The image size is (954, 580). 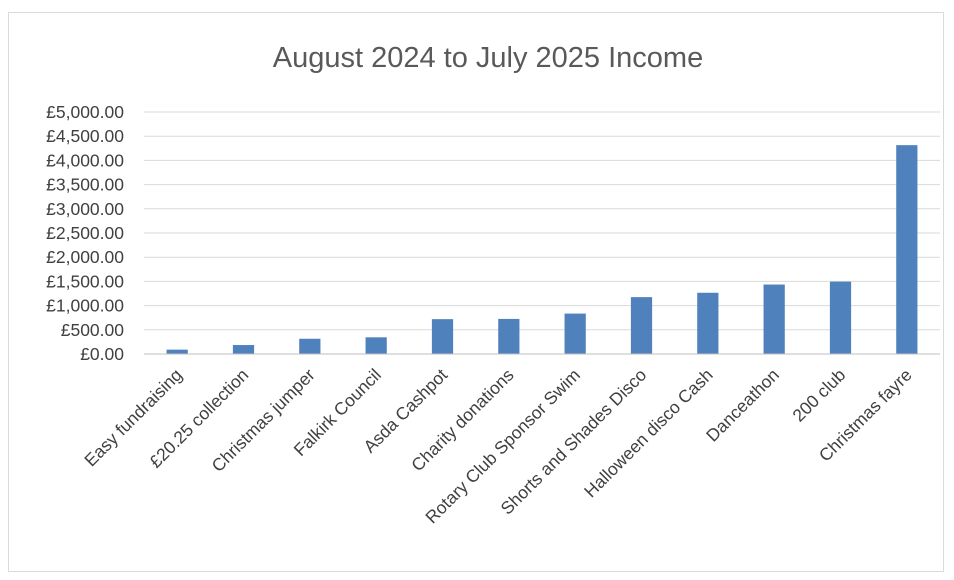 I want to click on y-tick-label: £3,500.00, so click(x=85, y=185).